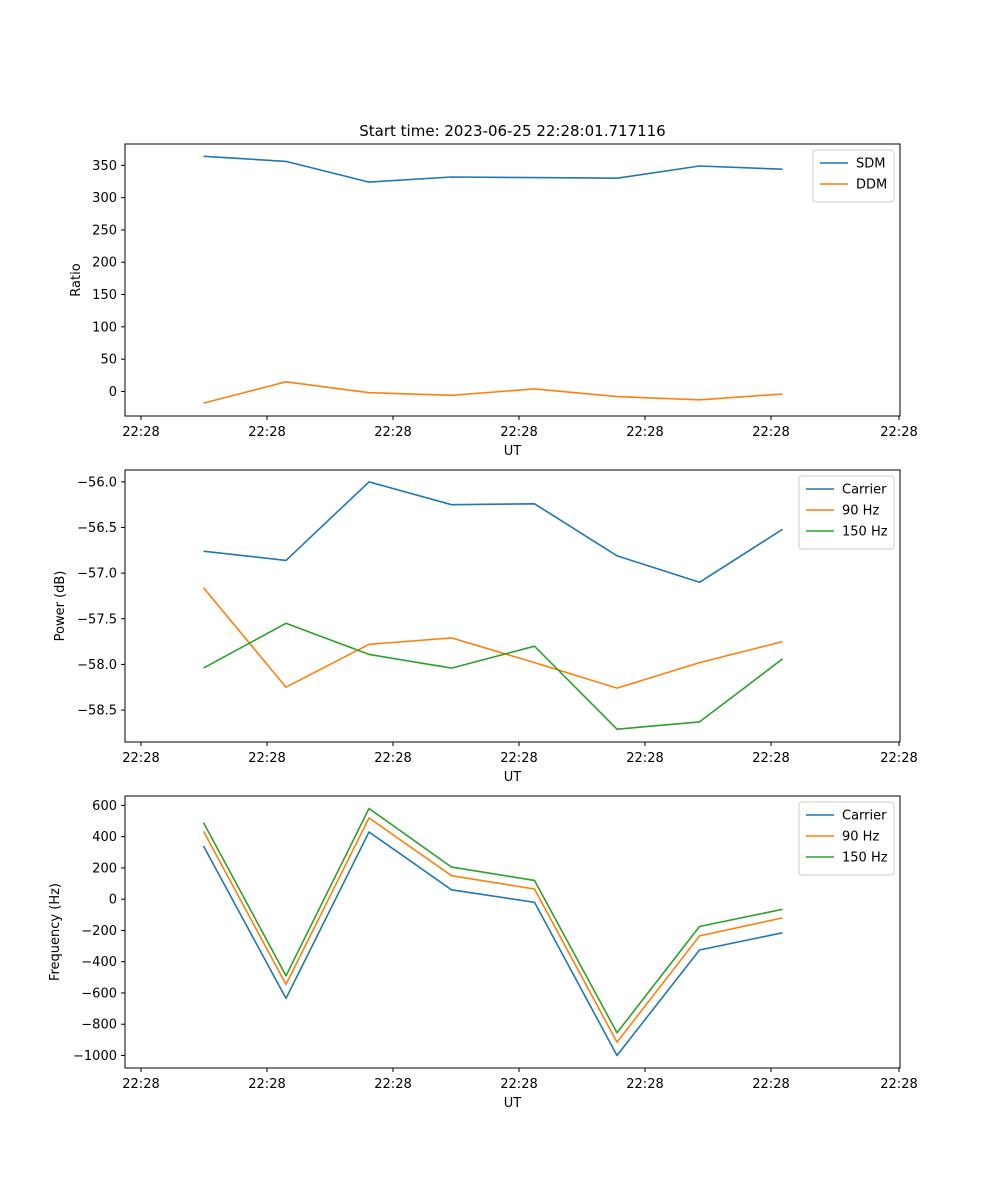 The height and width of the screenshot is (1200, 1000). Describe the element at coordinates (99, 1025) in the screenshot. I see `y-tick-label: −800` at that location.